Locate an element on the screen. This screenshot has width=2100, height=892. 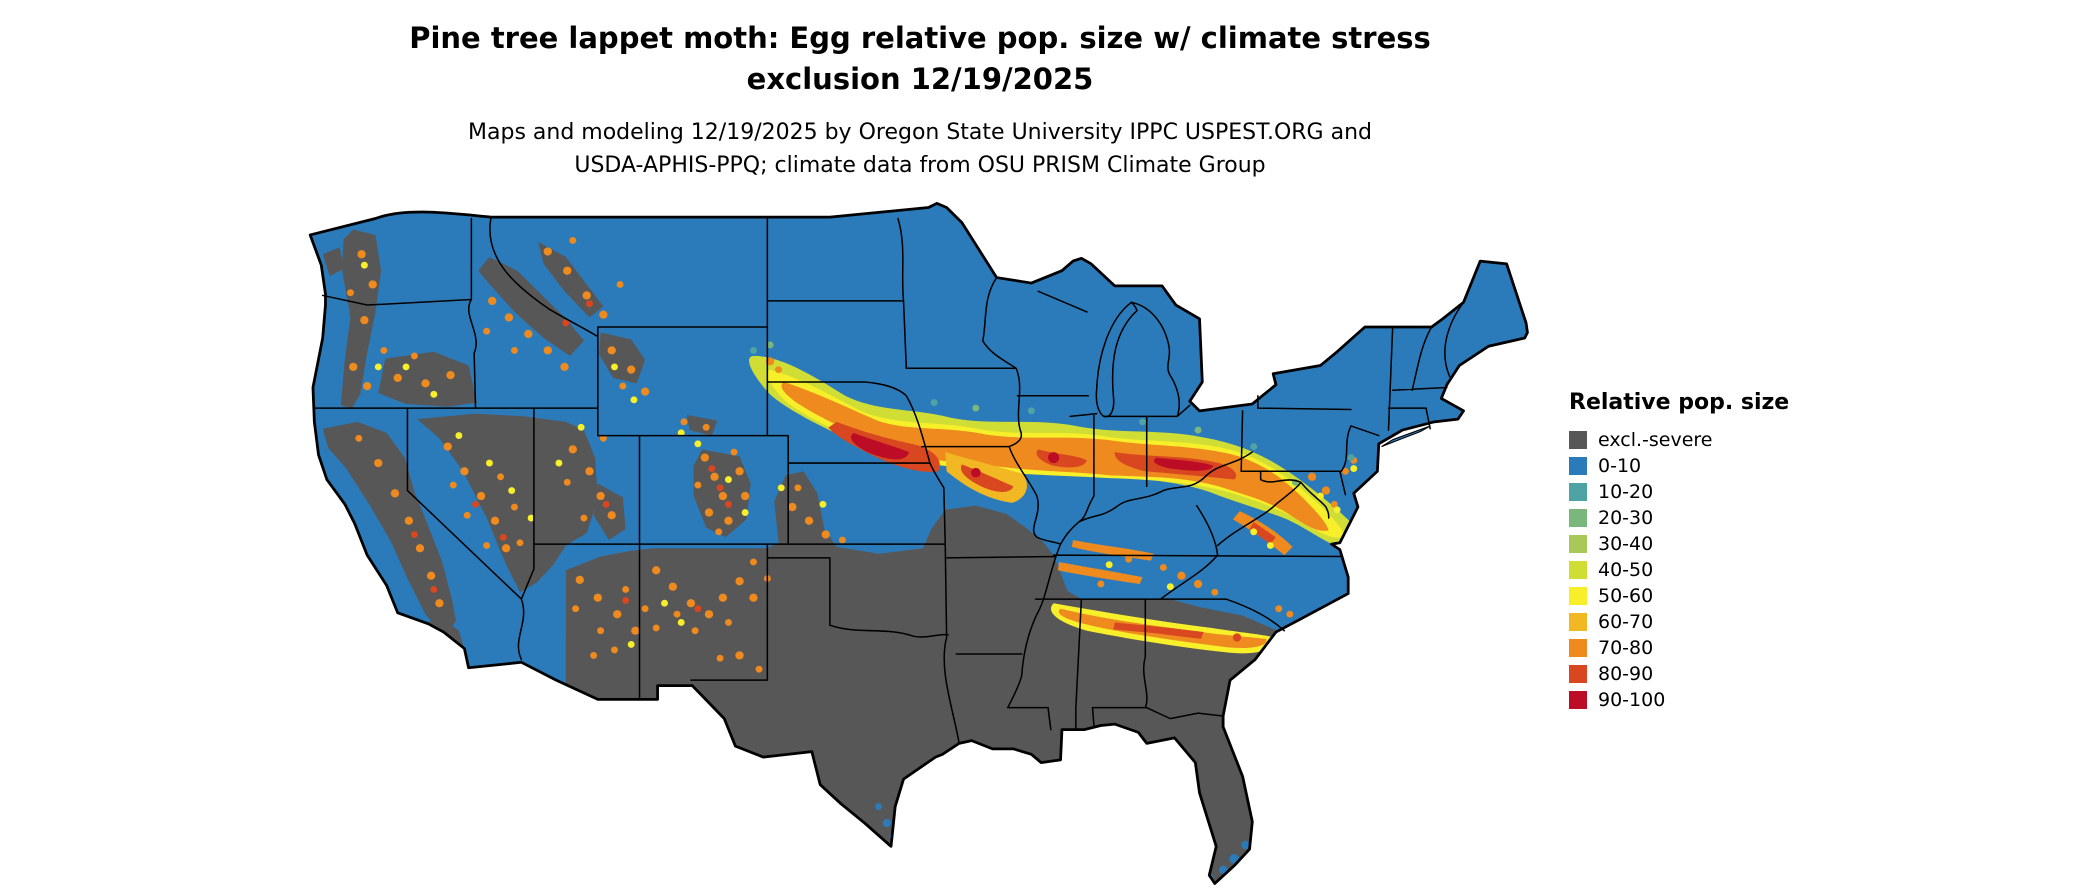
legend-label: 10-20 is located at coordinates (1626, 492).